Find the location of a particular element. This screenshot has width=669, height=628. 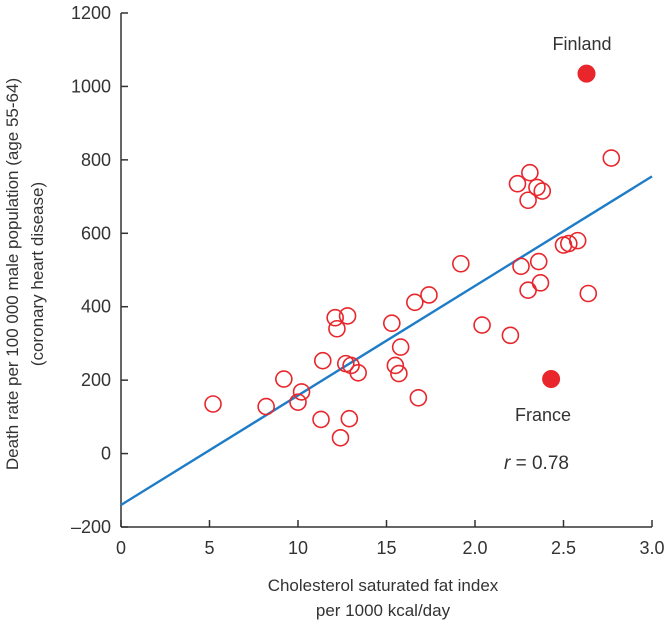

r-value: = 0.78 is located at coordinates (539, 463).